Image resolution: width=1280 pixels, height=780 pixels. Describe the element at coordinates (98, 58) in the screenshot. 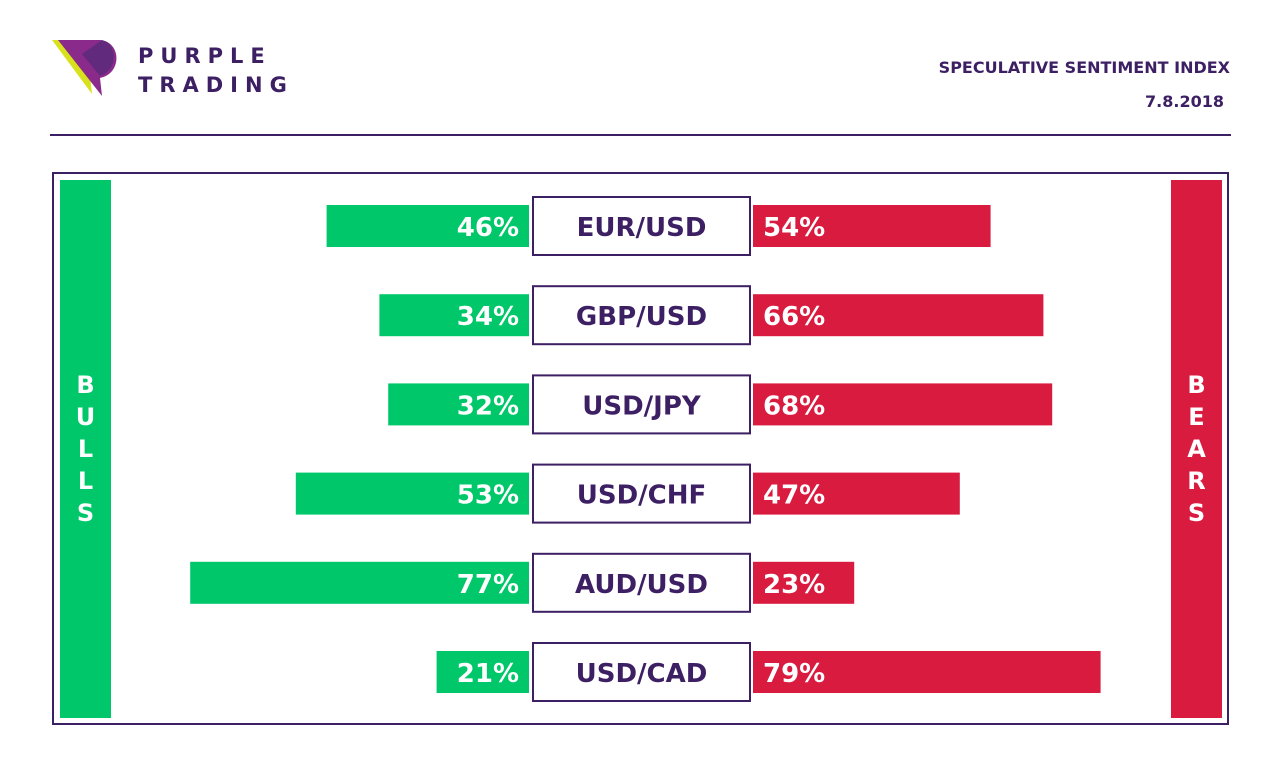

I see `logo-dark-shape` at that location.